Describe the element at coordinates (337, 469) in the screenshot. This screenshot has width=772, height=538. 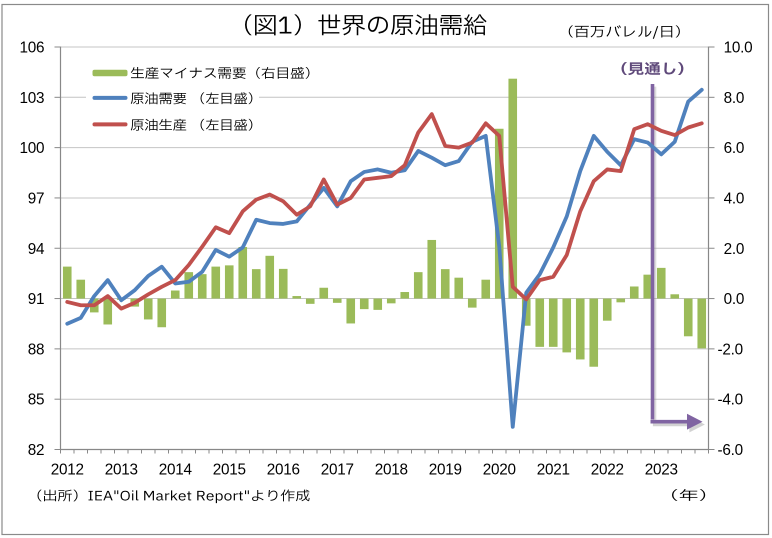
I see `svg-text: 2017` at that location.